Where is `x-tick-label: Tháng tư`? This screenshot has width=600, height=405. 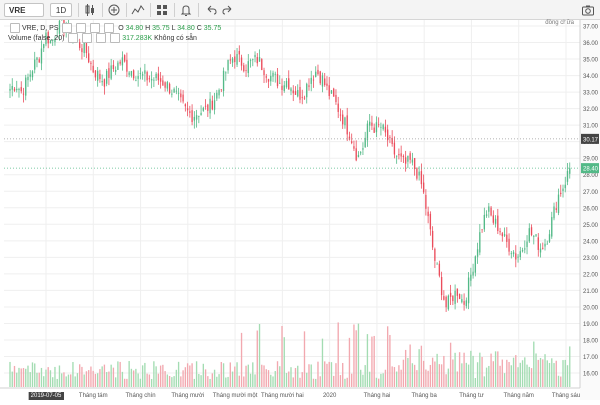 x-tick-label: Tháng tư is located at coordinates (471, 396).